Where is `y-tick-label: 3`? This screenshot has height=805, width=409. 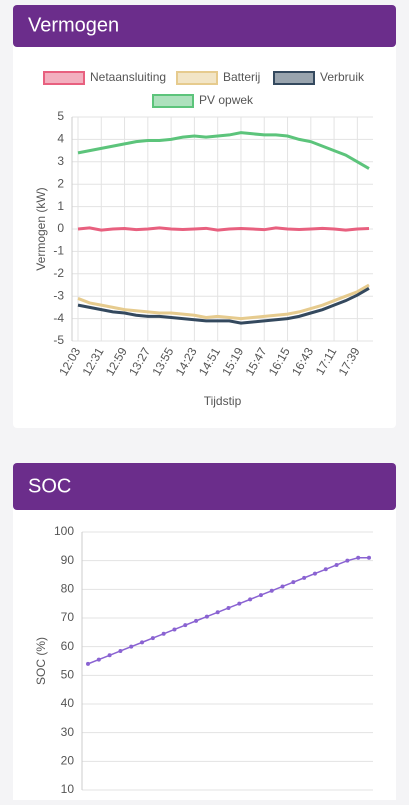
y-tick-label: 3 is located at coordinates (60, 161).